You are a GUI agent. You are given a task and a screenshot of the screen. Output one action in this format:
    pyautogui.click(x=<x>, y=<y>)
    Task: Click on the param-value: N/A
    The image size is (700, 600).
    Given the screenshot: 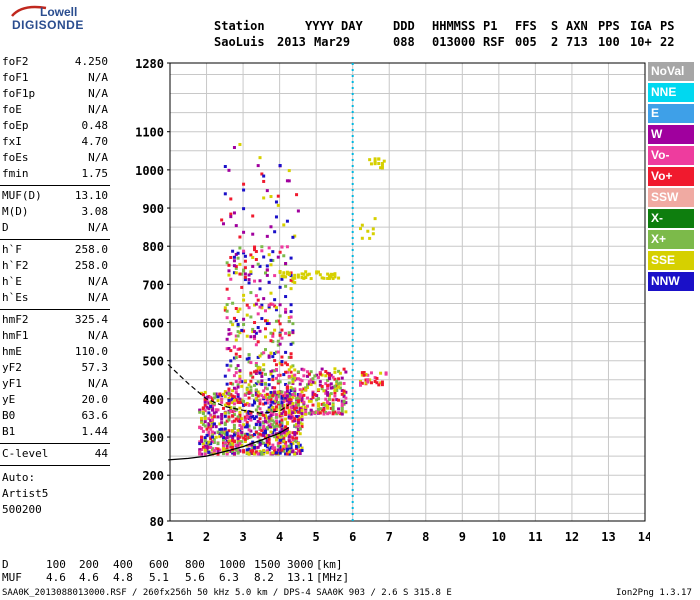 What is the action you would take?
    pyautogui.click(x=98, y=109)
    